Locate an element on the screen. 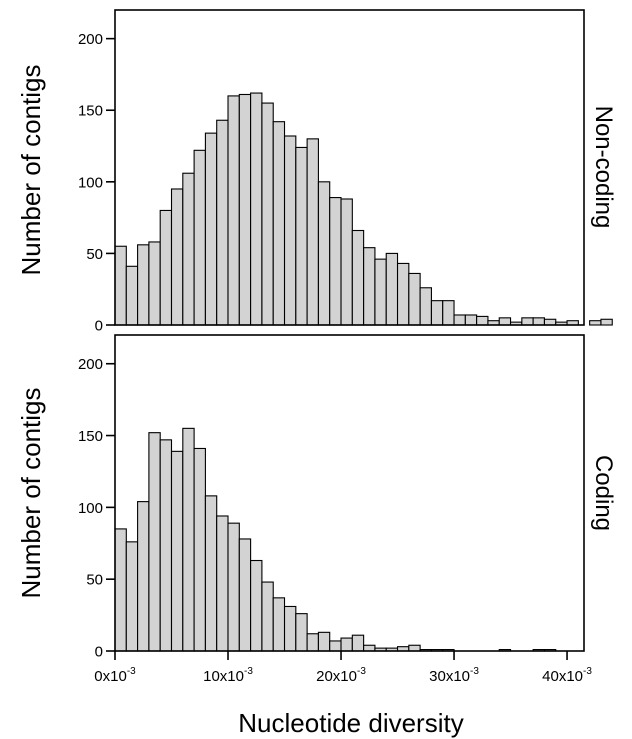 The height and width of the screenshot is (739, 632). coding-y-tick-label: 150 is located at coordinates (90, 436).